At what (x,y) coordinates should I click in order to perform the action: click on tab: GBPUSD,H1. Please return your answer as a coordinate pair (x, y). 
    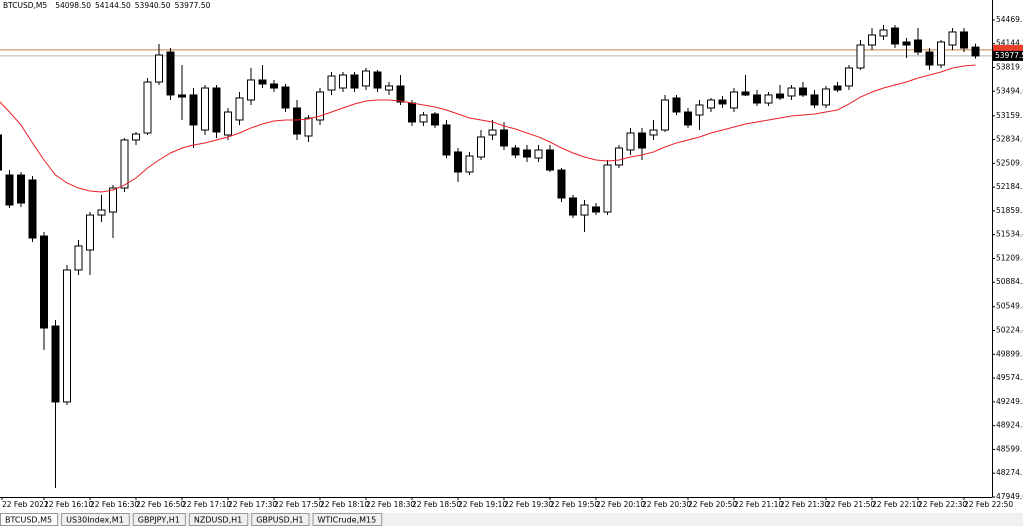
    Looking at the image, I should click on (280, 519).